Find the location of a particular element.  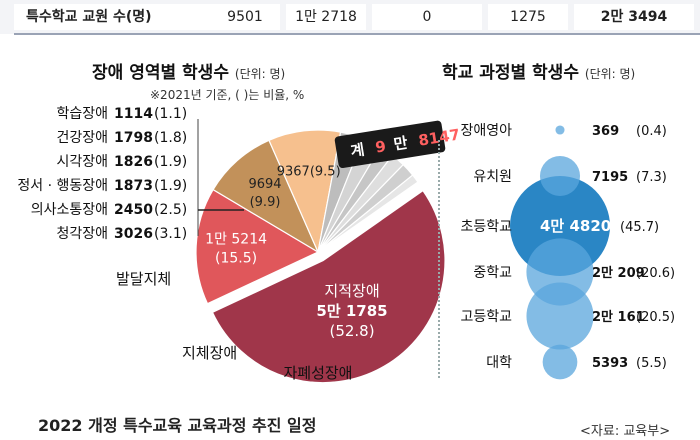

bubble-pct-label: (20.6) is located at coordinates (655, 273).